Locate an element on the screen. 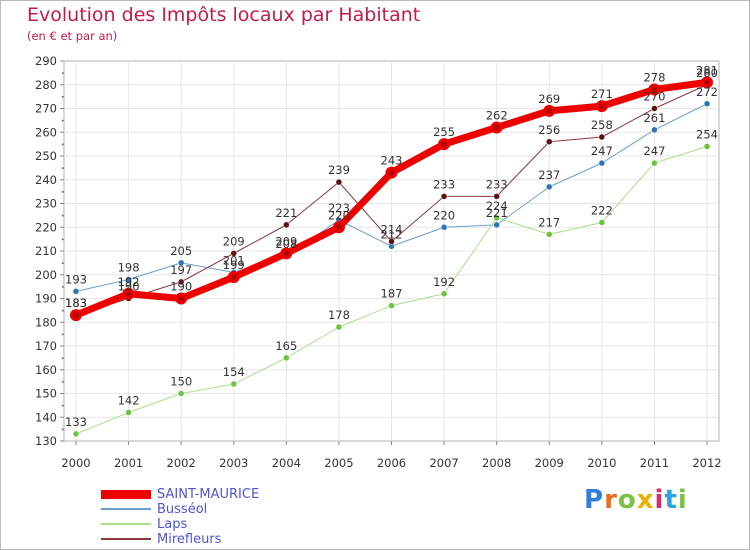  data-label-laps: 254 is located at coordinates (707, 135).